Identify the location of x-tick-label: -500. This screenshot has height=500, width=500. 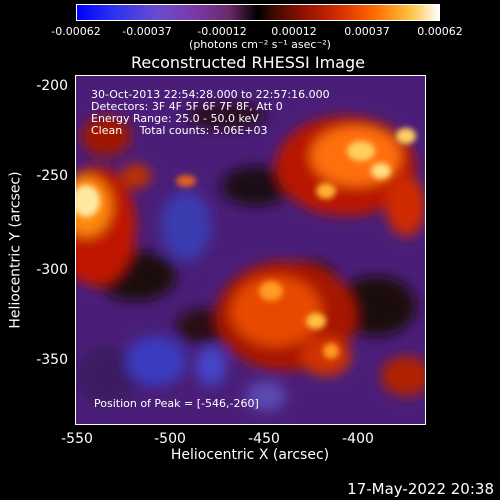
(170, 439).